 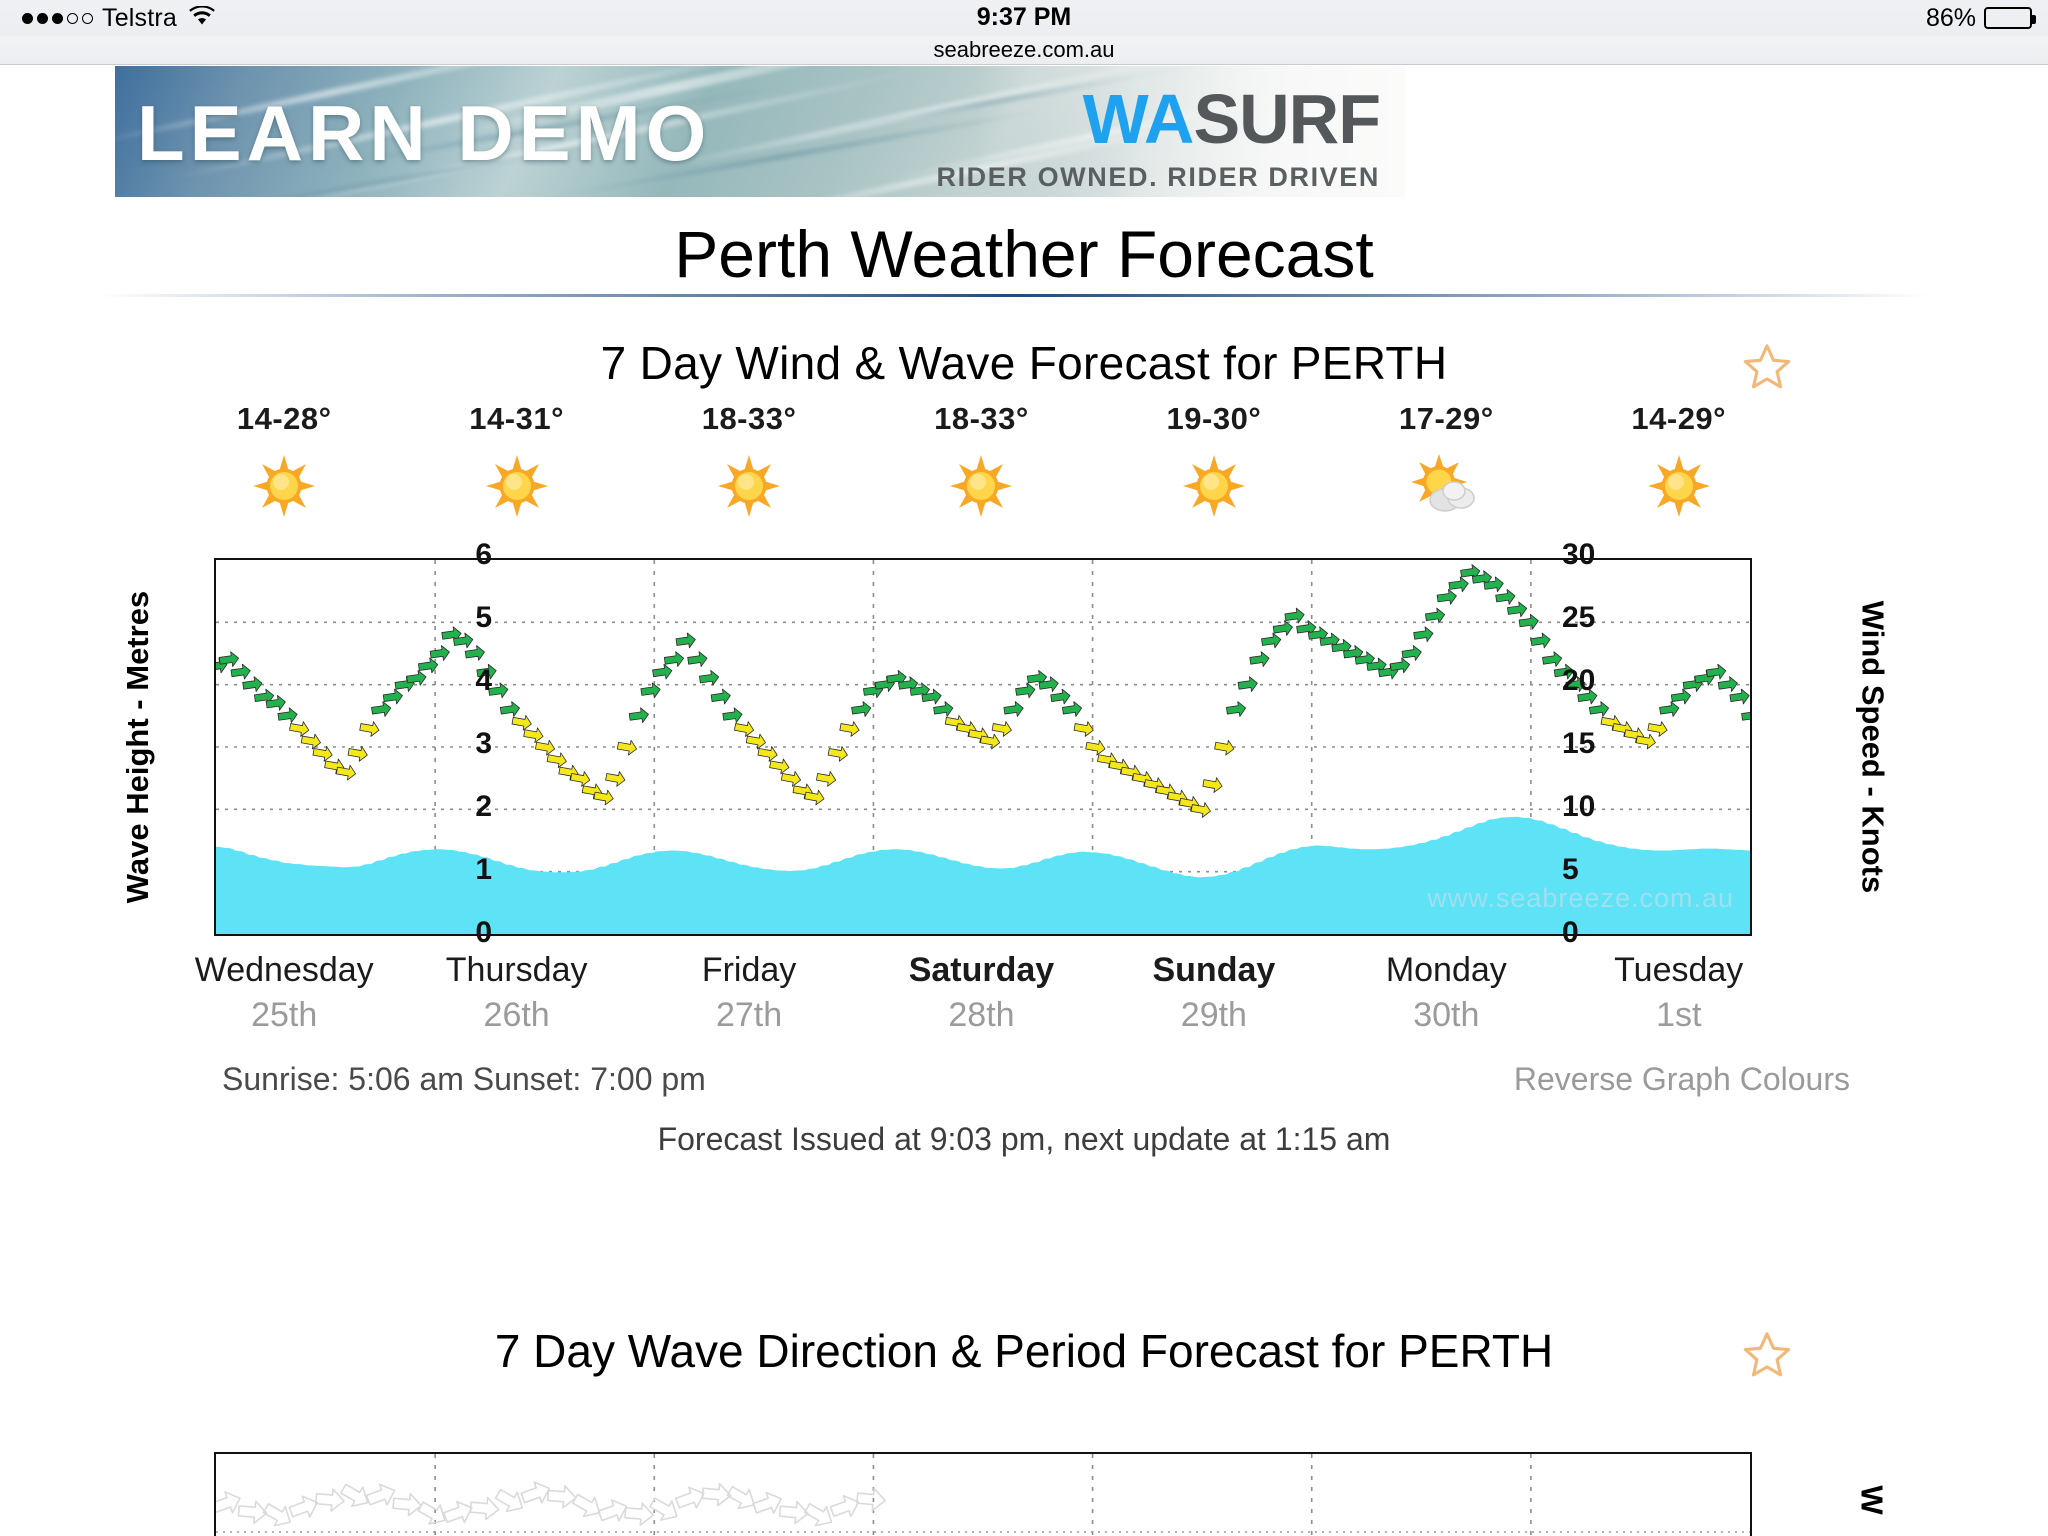 I want to click on y-left-tick-3: 3, so click(x=483, y=743).